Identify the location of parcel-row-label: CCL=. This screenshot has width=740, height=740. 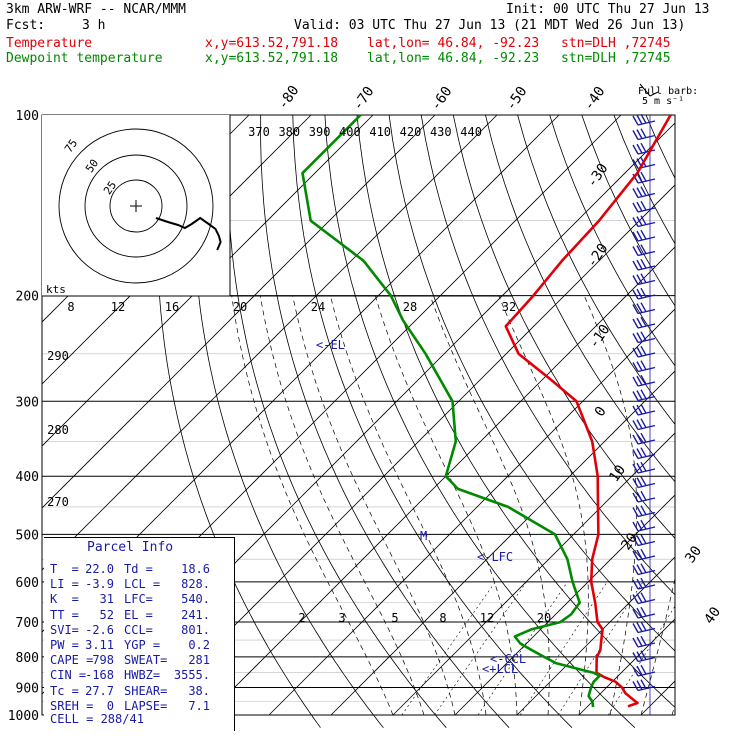
(138, 629).